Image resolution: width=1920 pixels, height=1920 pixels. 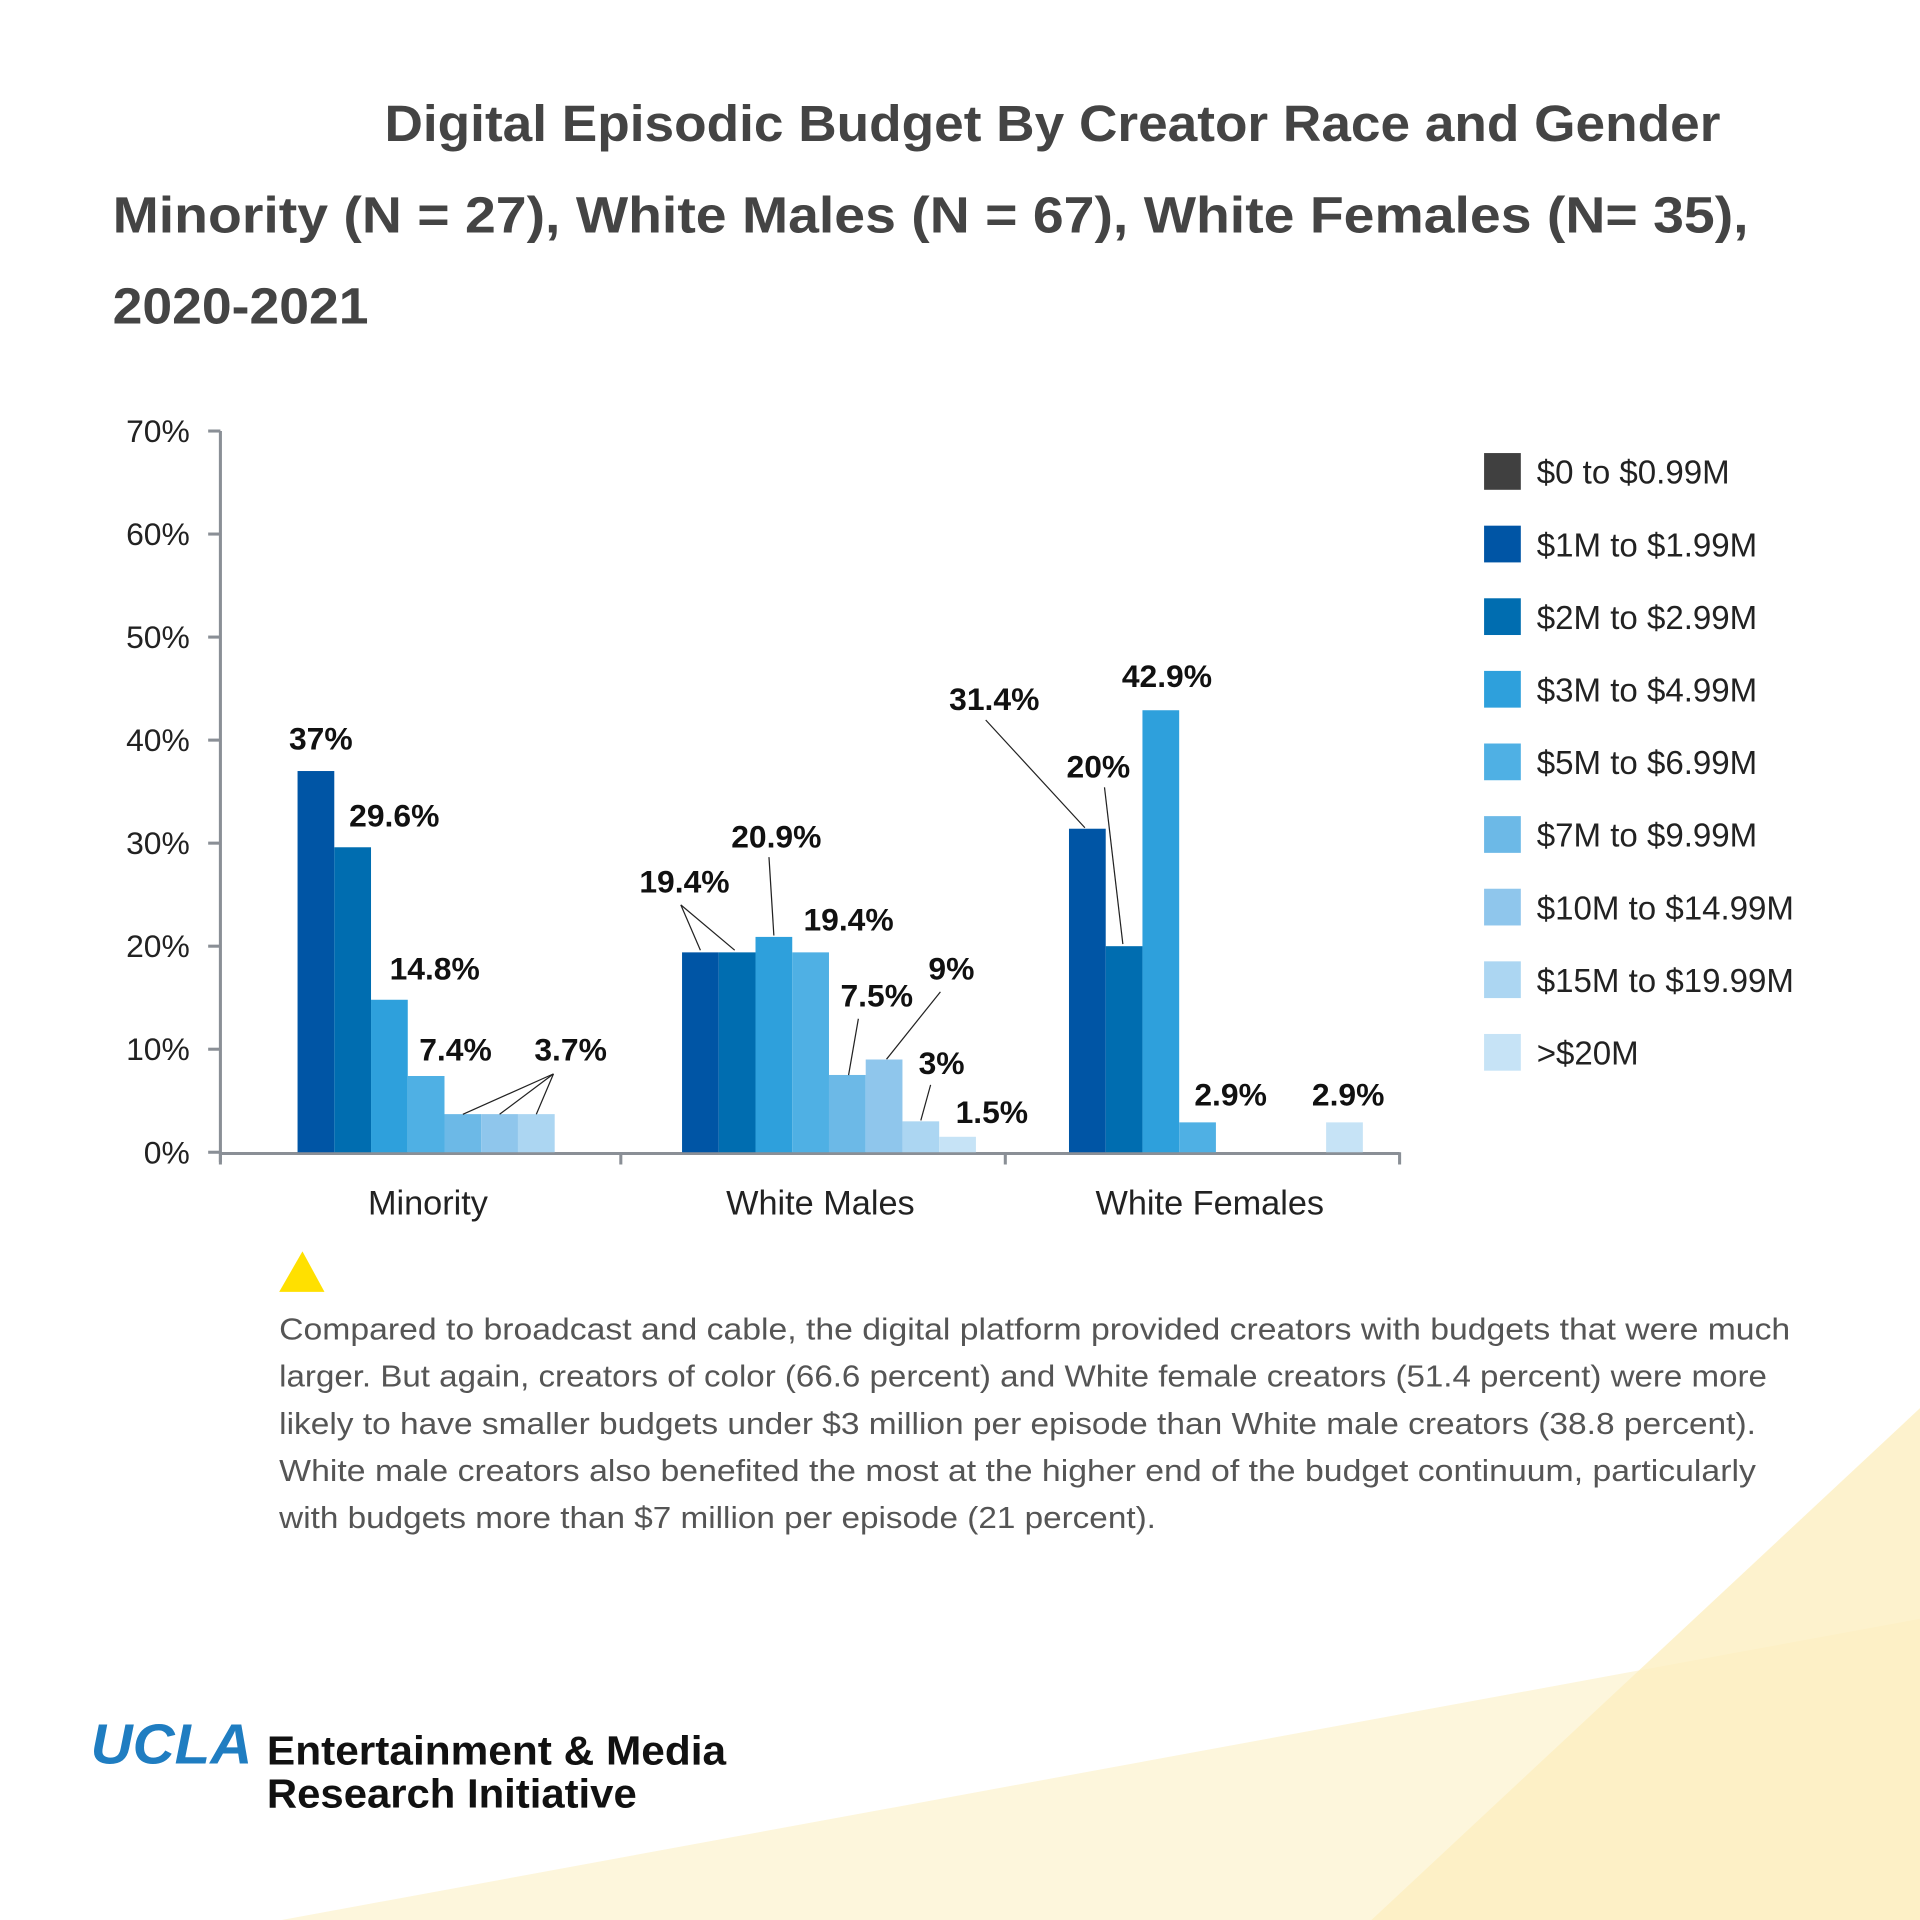 I want to click on legend-label: $15M to $19.99M, so click(x=1665, y=981).